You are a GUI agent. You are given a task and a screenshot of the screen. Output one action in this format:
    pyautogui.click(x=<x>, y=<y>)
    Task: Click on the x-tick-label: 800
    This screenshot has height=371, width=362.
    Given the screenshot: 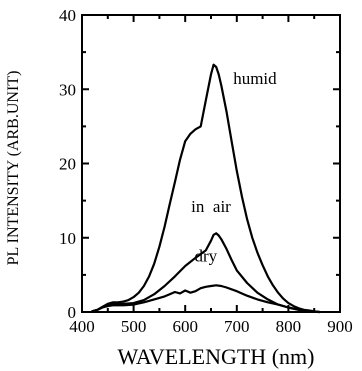 What is the action you would take?
    pyautogui.click(x=289, y=326)
    